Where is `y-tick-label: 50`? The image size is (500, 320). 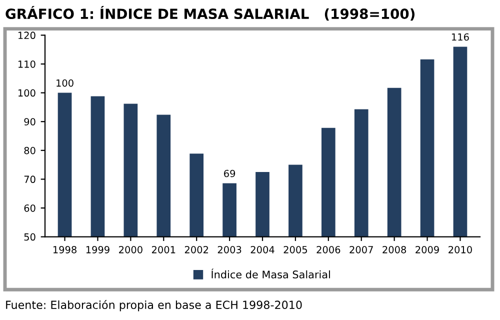
y-tick-label: 50 is located at coordinates (30, 237).